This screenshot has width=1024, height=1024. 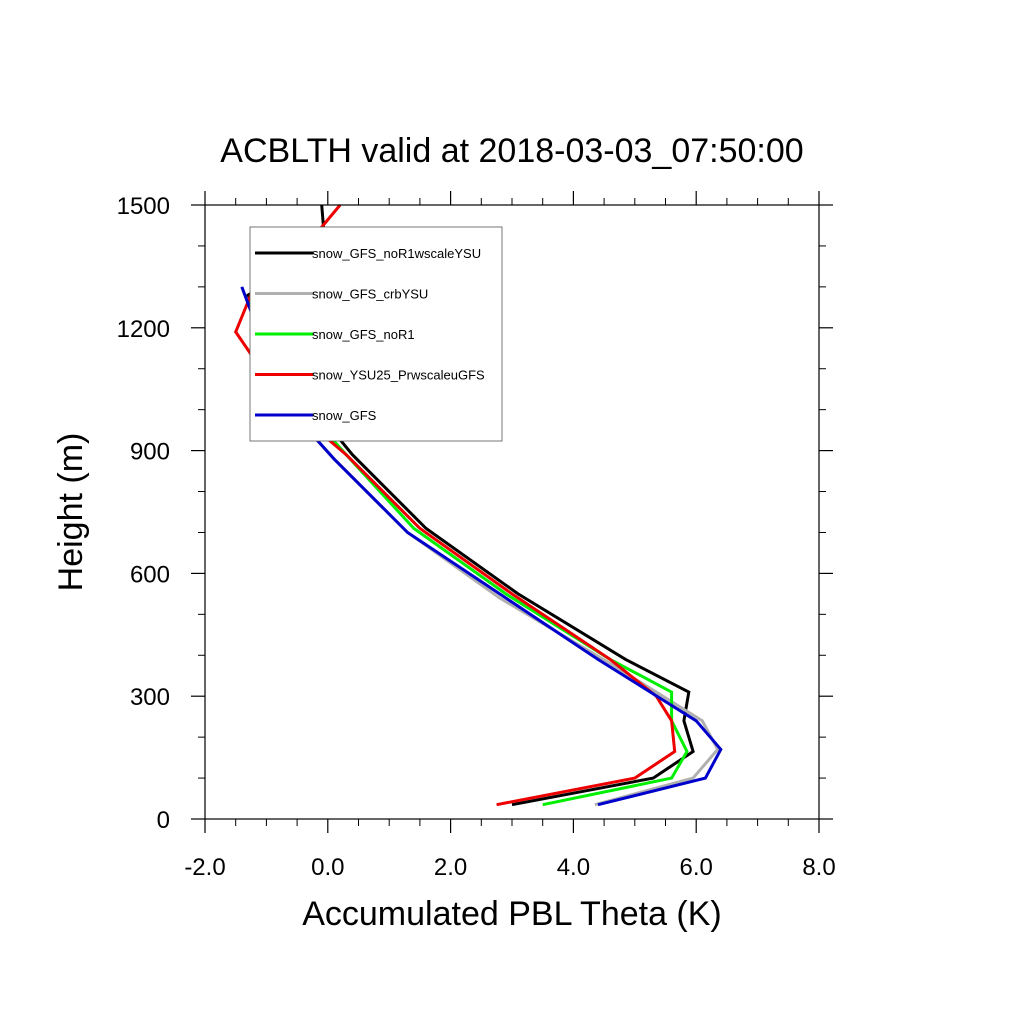 What do you see at coordinates (398, 375) in the screenshot?
I see `legend-label-3: snow_YSU25_PrwscaleuGFS` at bounding box center [398, 375].